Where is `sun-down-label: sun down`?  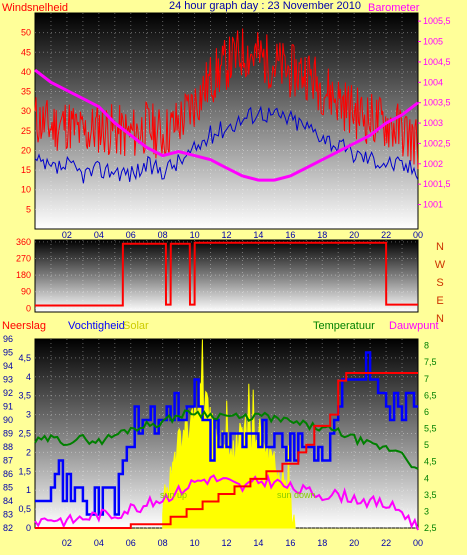
sun-down-label: sun down is located at coordinates (296, 495).